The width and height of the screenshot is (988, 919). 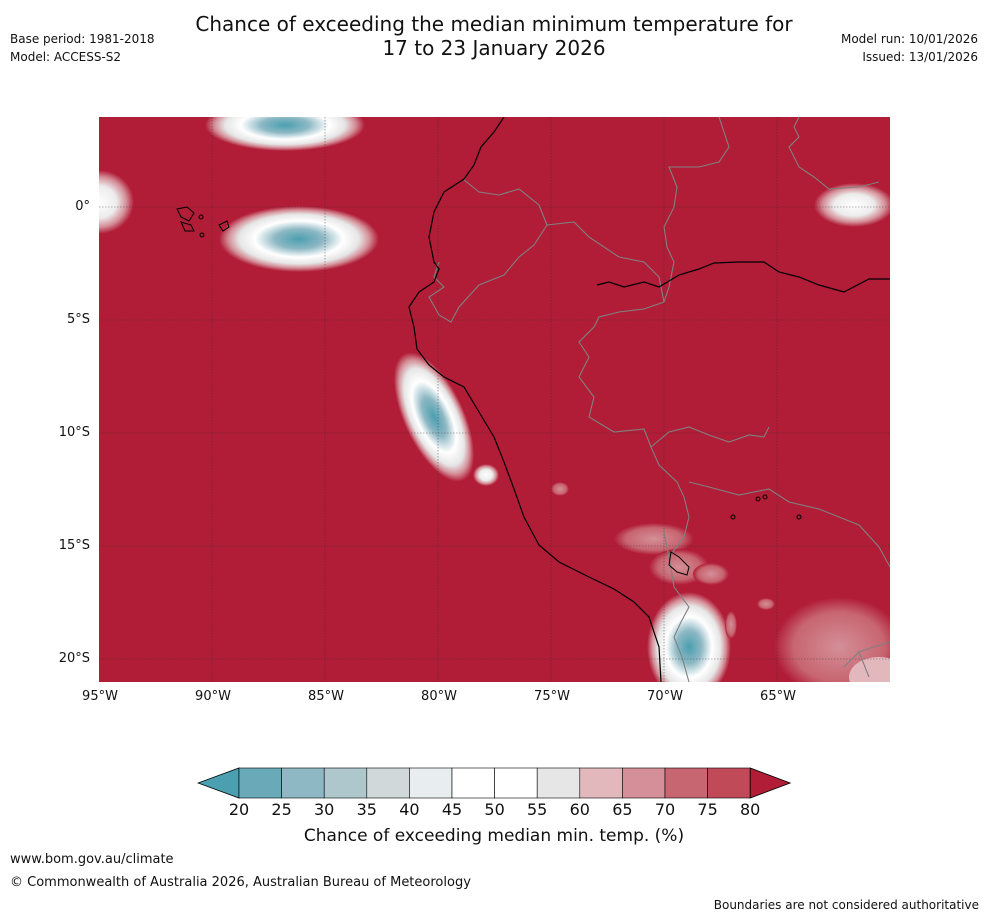 I want to click on lat-label-20s: 20°S, so click(x=74, y=658).